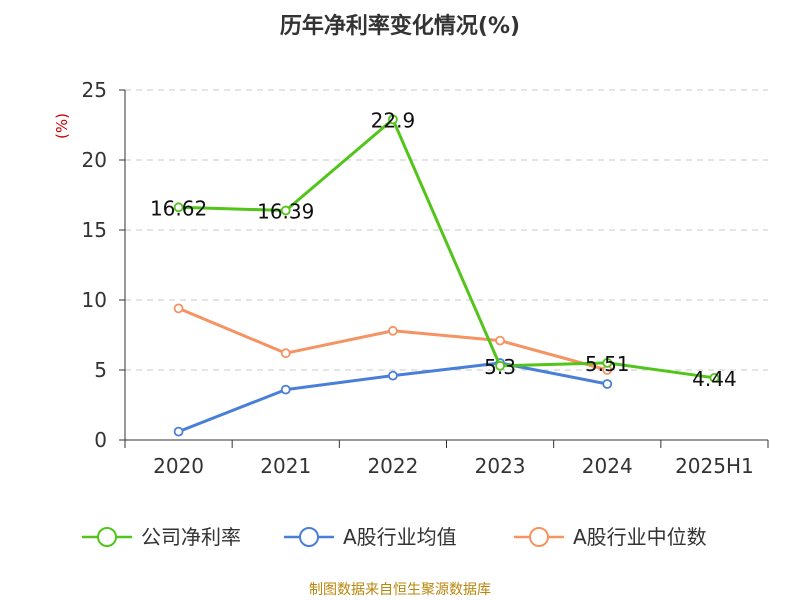  What do you see at coordinates (94, 300) in the screenshot?
I see `y-tick-label-10: 10` at bounding box center [94, 300].